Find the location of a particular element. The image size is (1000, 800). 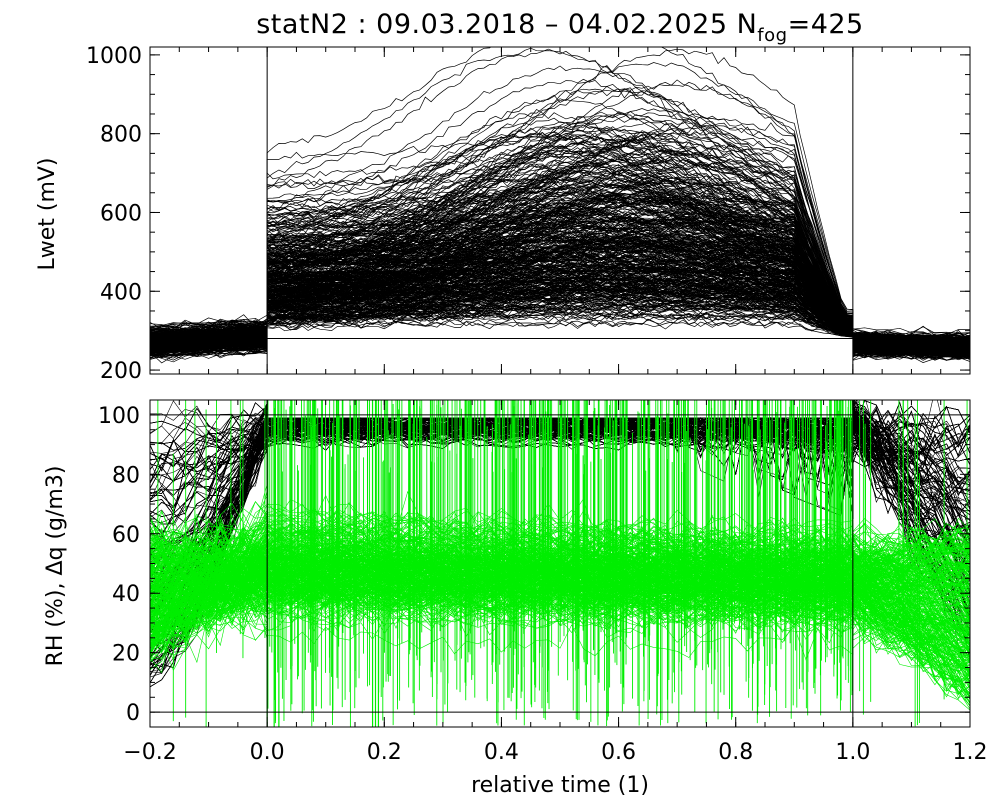

y-tick-label: 200 is located at coordinates (121, 371).